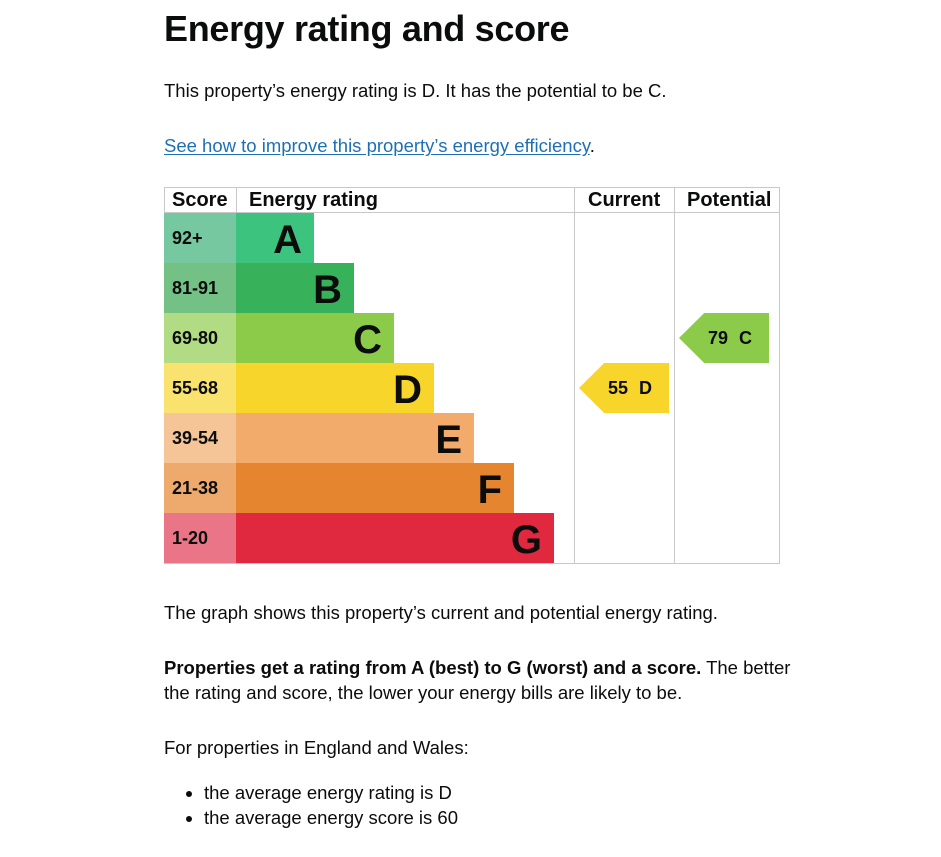  What do you see at coordinates (200, 288) in the screenshot?
I see `band-score-b: 81-91` at bounding box center [200, 288].